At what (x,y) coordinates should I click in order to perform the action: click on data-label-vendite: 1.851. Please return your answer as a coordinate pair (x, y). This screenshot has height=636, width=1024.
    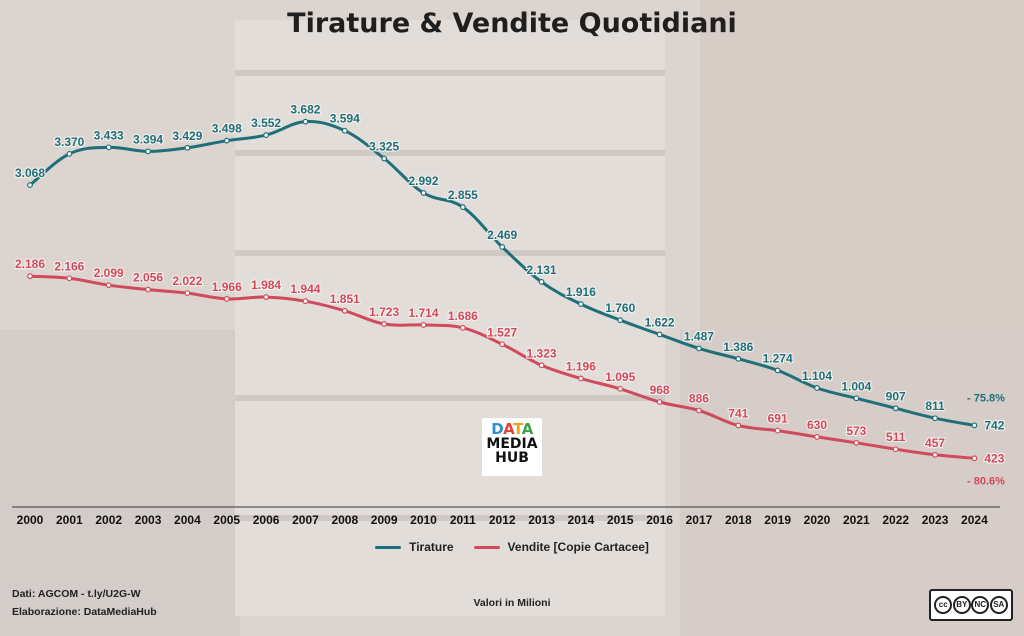
    Looking at the image, I should click on (345, 299).